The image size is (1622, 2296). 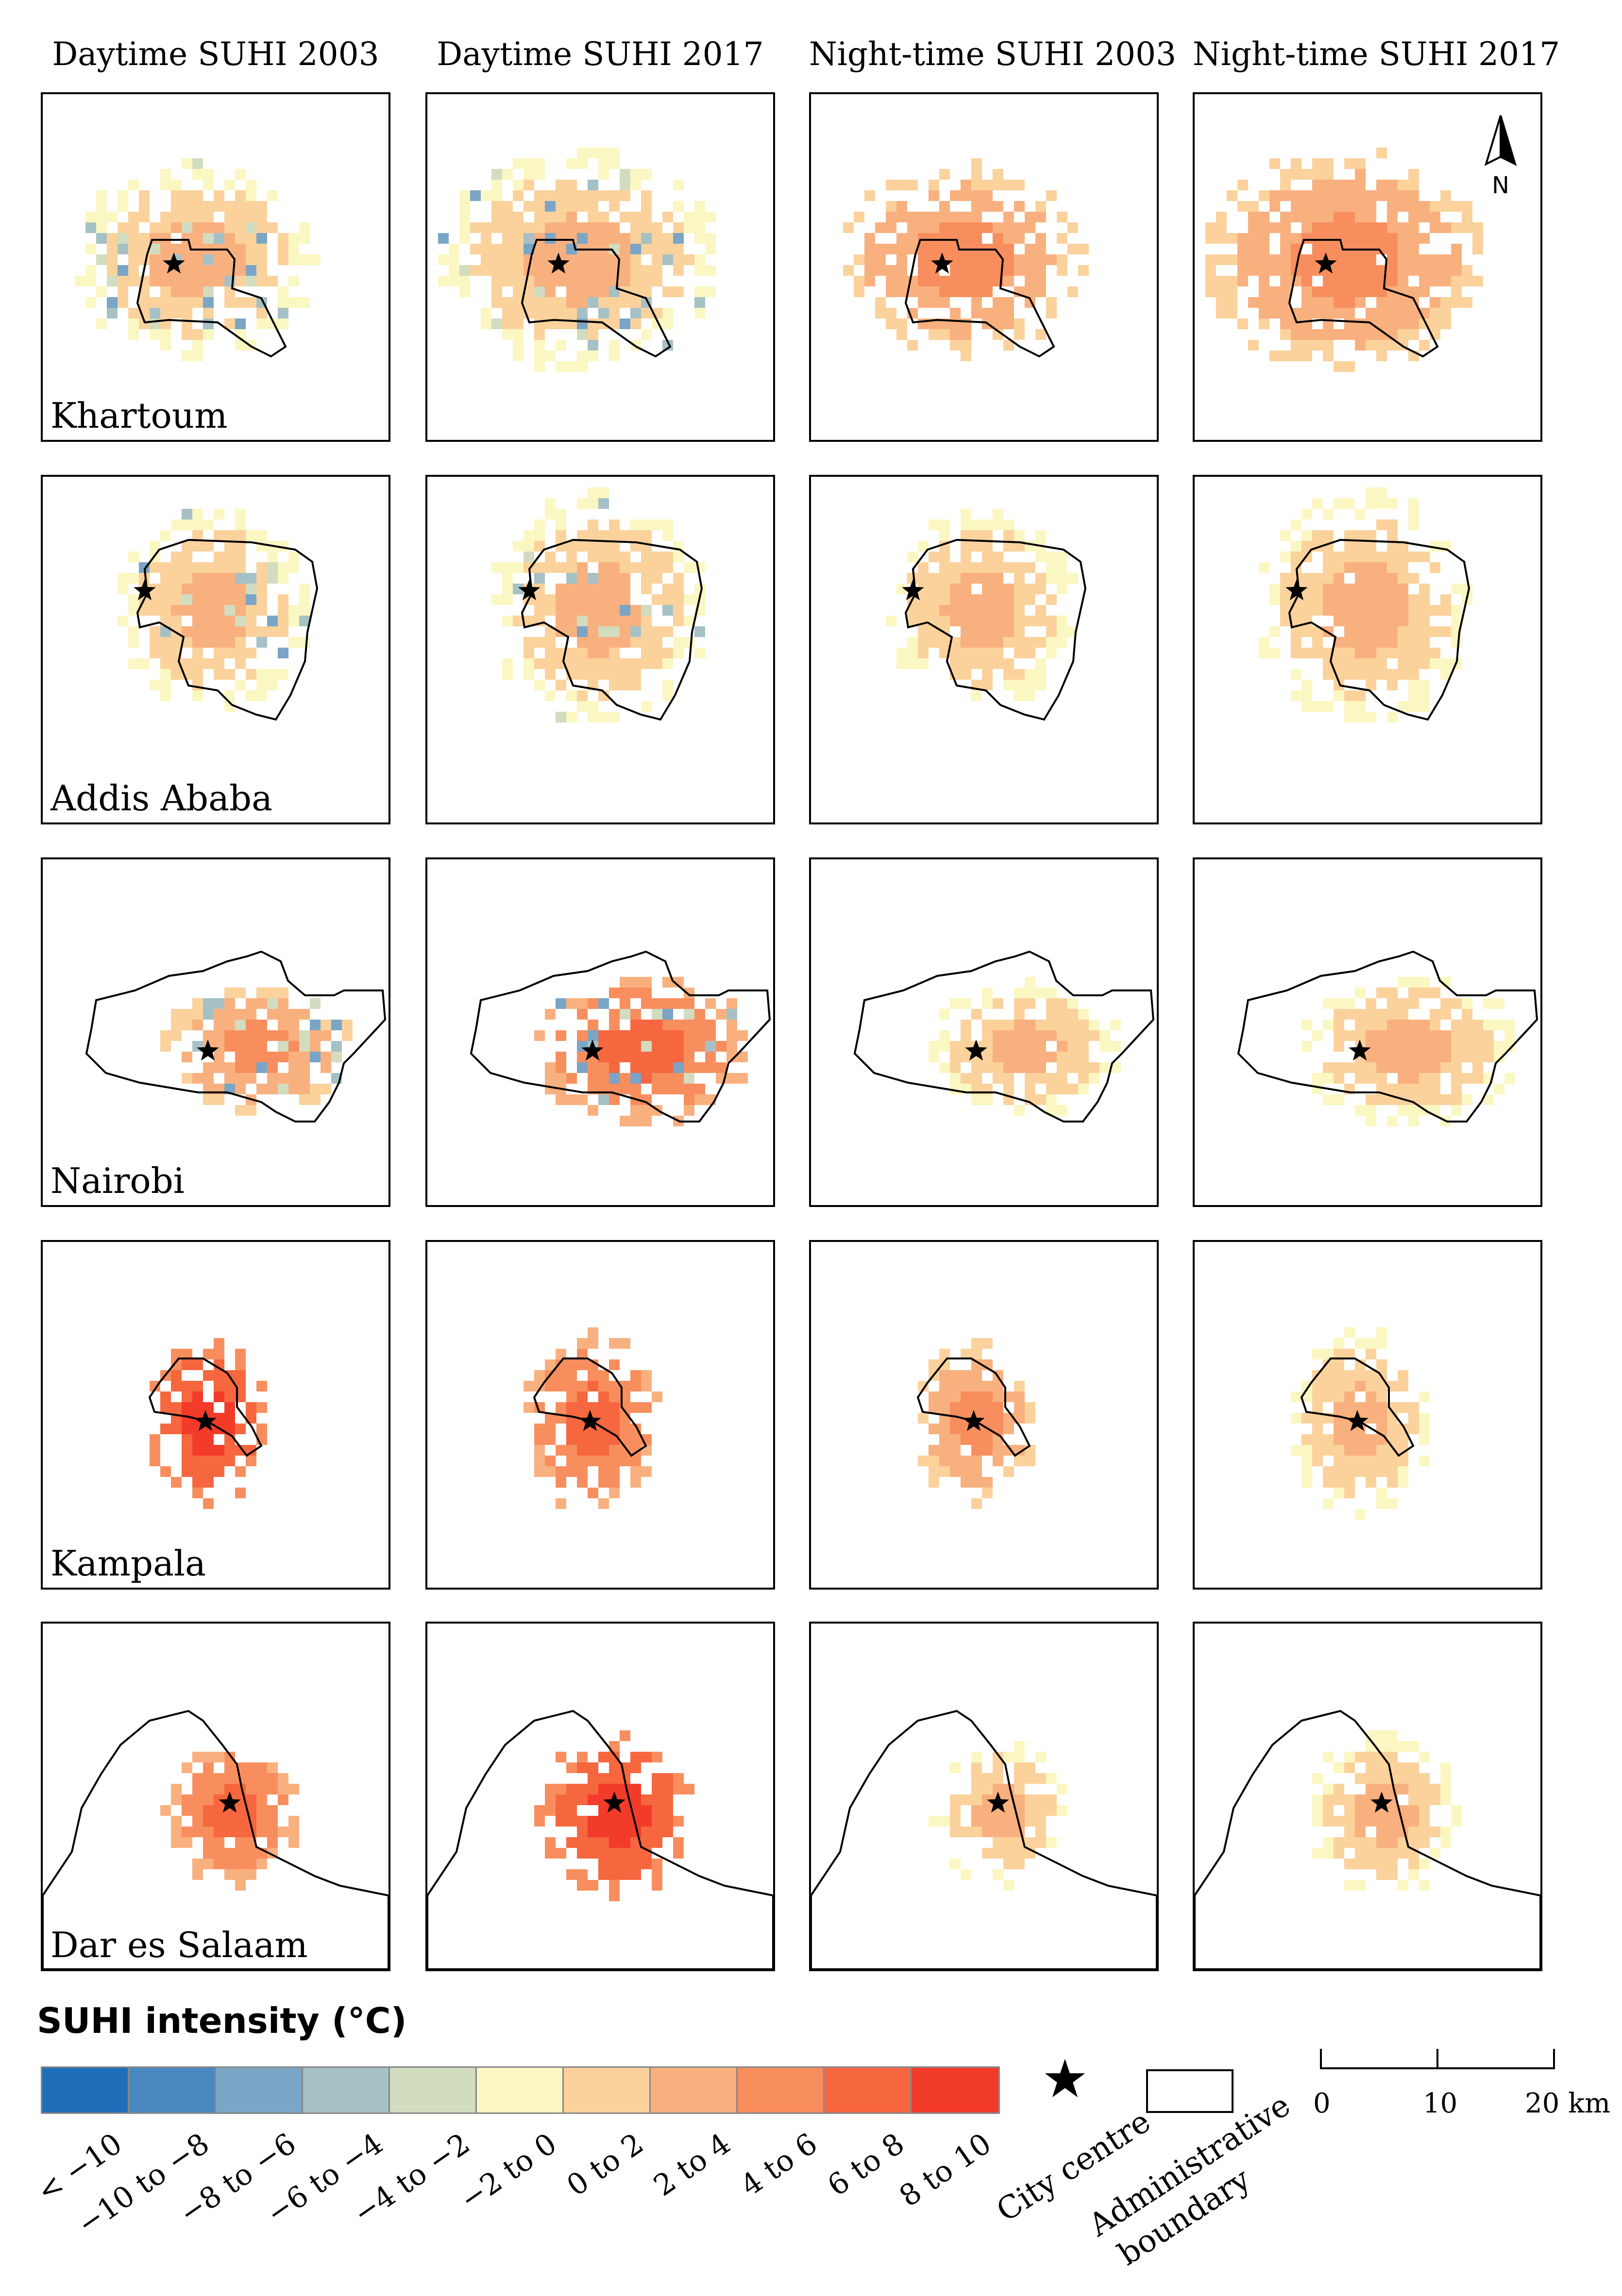 What do you see at coordinates (692, 2165) in the screenshot?
I see `legend-class-label: 2 to 4` at bounding box center [692, 2165].